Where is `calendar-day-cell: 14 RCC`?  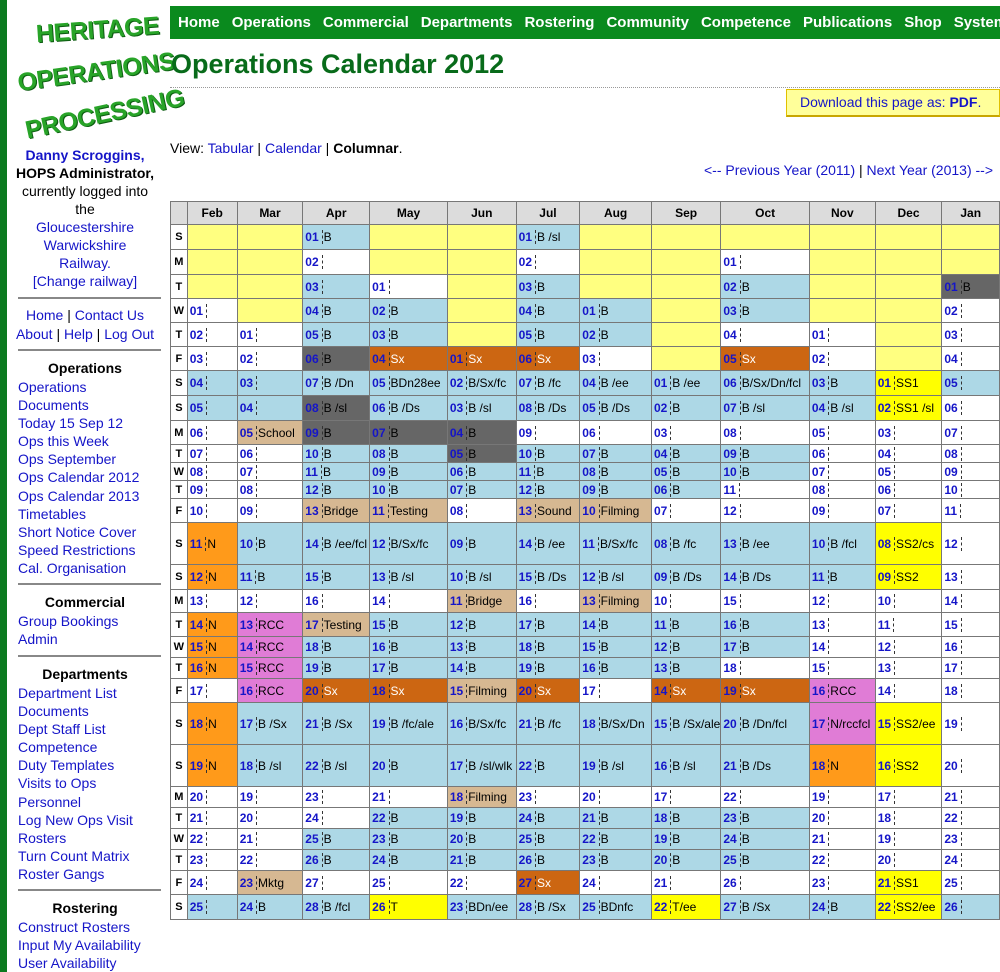 calendar-day-cell: 14 RCC is located at coordinates (270, 647).